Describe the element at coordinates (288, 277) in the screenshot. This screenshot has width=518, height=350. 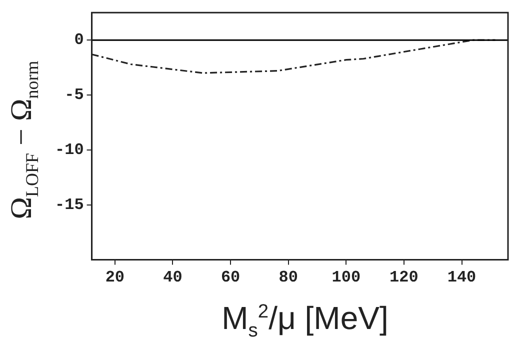
I see `x-tick-label: 80` at that location.